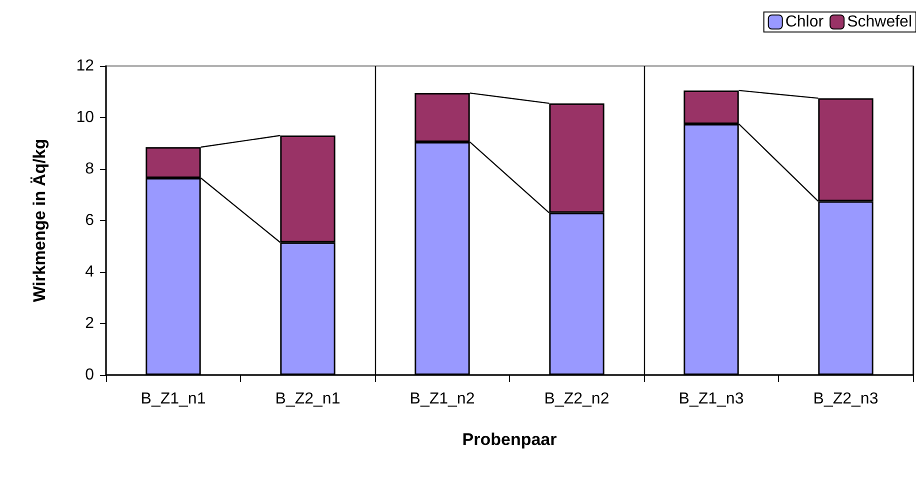  What do you see at coordinates (39, 220) in the screenshot?
I see `y-axis-title: Wirkmenge in Äq/kg` at bounding box center [39, 220].